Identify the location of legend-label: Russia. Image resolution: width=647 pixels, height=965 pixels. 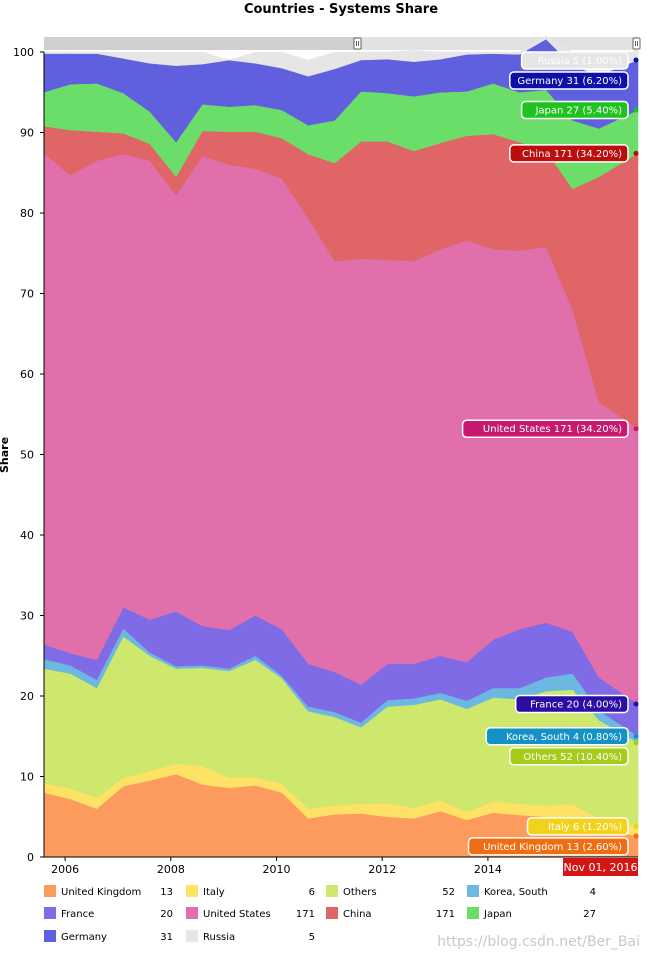
(219, 937).